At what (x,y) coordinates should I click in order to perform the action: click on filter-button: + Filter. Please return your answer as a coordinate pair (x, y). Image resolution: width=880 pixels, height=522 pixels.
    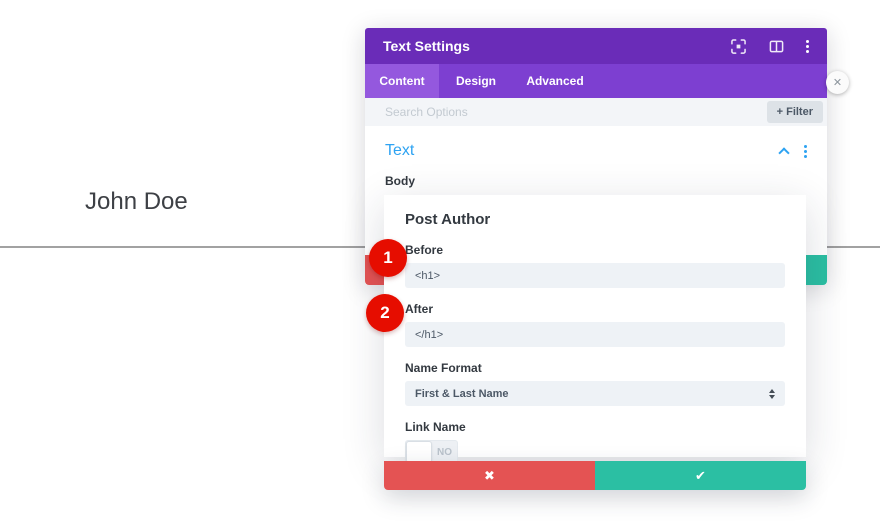
    Looking at the image, I should click on (794, 112).